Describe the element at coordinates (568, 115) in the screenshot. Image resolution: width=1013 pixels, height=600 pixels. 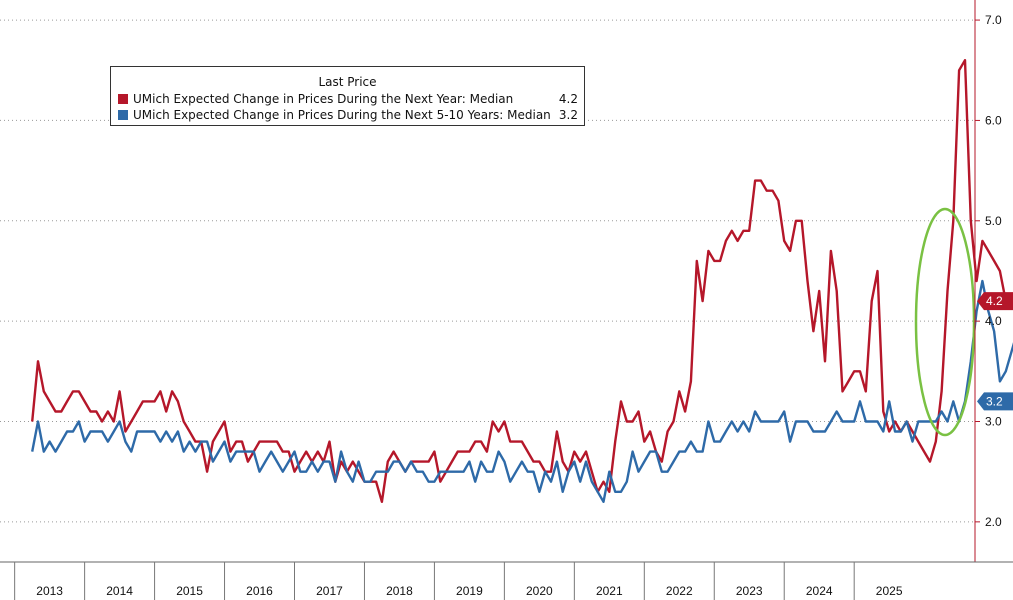
I see `legend-value-5-10-years: 3.2` at that location.